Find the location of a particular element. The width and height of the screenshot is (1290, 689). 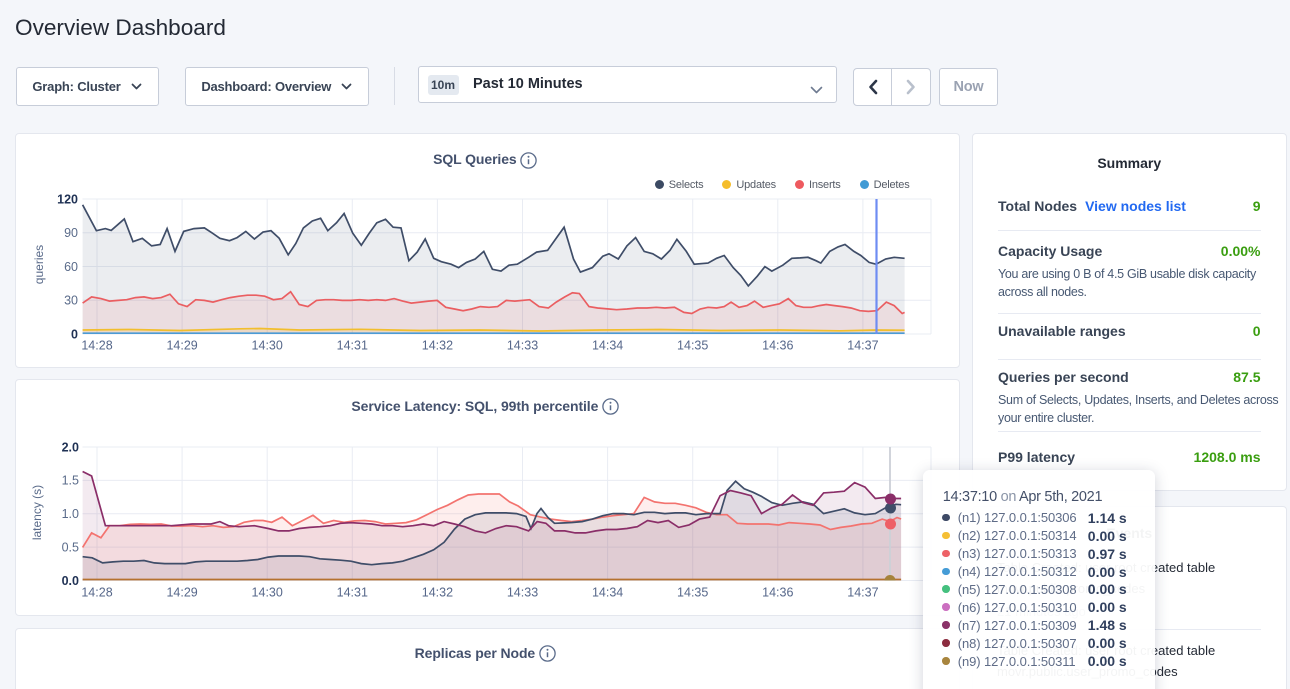

svg-text: 1.5 is located at coordinates (70, 480).